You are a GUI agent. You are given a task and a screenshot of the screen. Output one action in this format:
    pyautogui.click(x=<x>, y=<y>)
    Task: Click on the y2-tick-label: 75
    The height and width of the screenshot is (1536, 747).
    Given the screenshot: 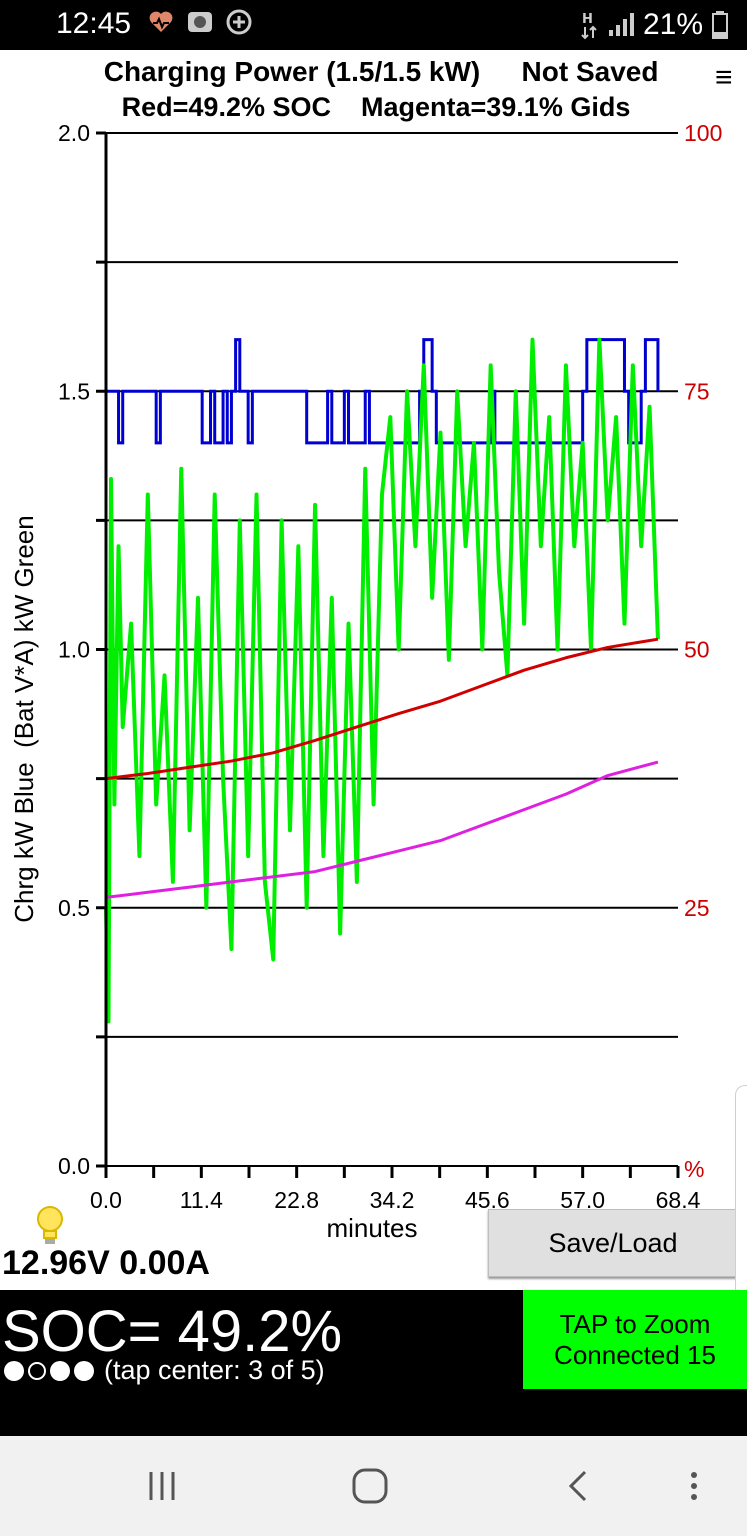 What is the action you would take?
    pyautogui.click(x=697, y=391)
    